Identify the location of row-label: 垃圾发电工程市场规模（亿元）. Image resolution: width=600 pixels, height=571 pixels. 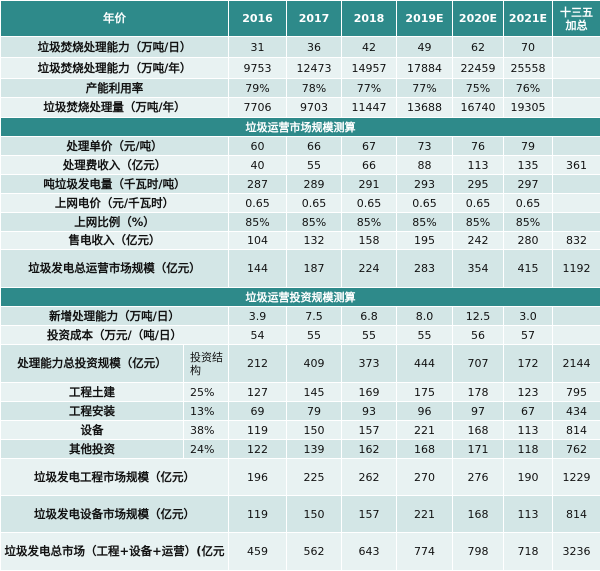
(115, 477).